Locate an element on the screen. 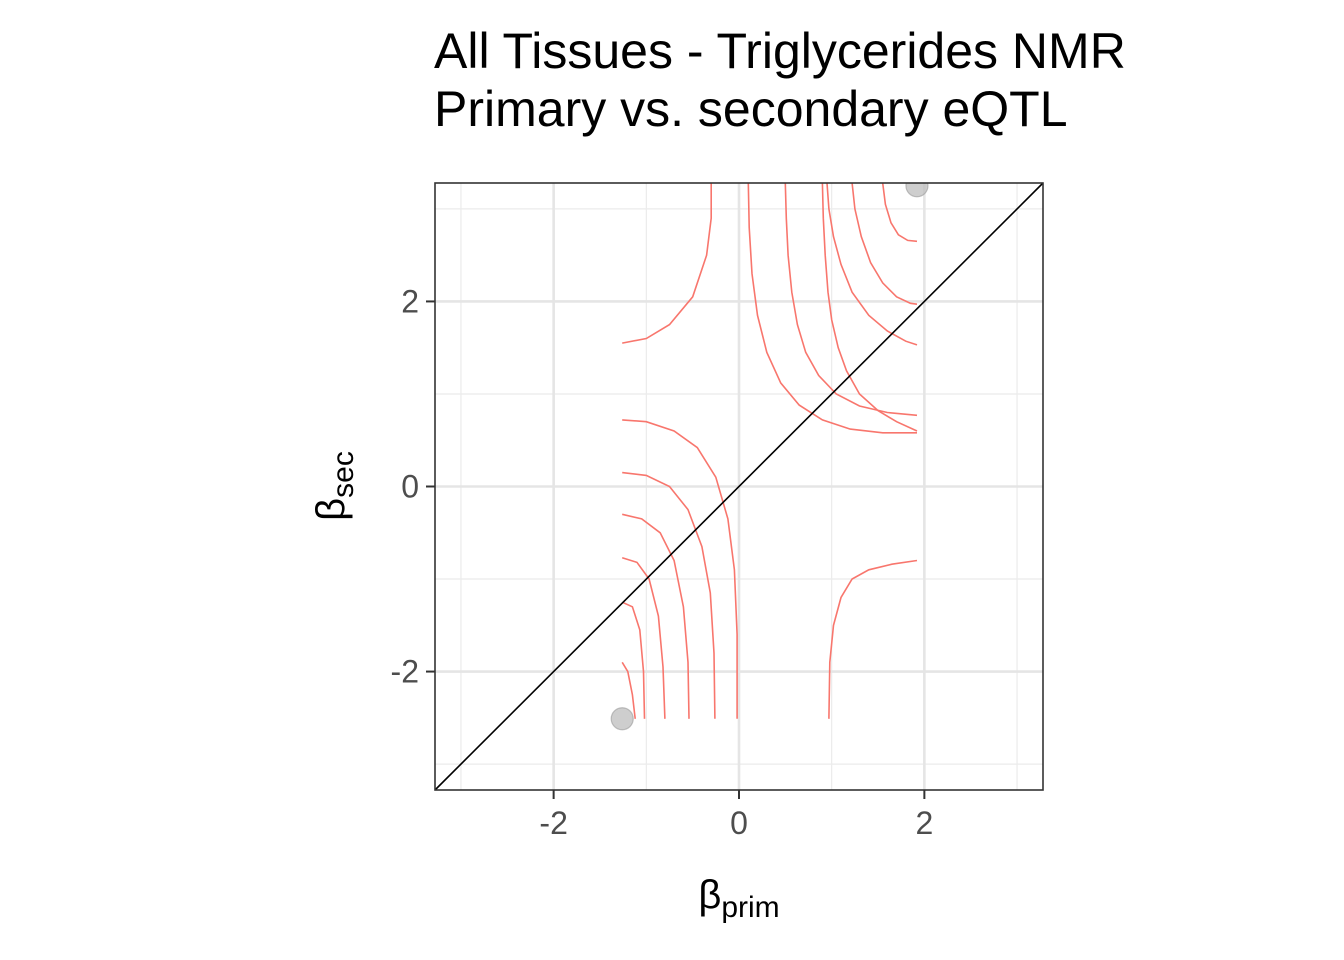 This screenshot has height=960, width=1344. y-axis-ticks: -2 0 2 is located at coordinates (413, 486).